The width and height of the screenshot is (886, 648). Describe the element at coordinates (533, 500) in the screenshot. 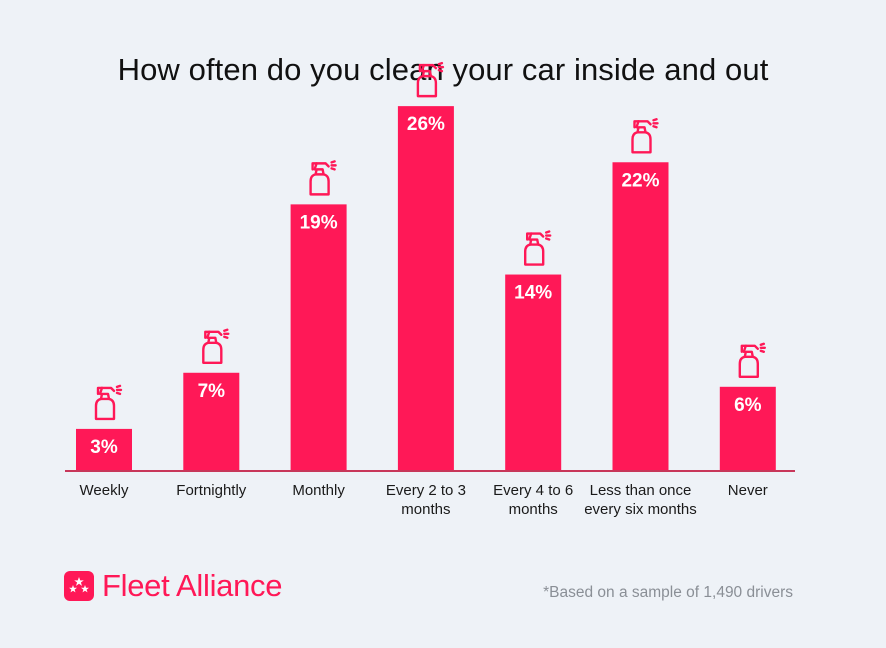

I see `category-label: Every 4 to 6 months` at that location.